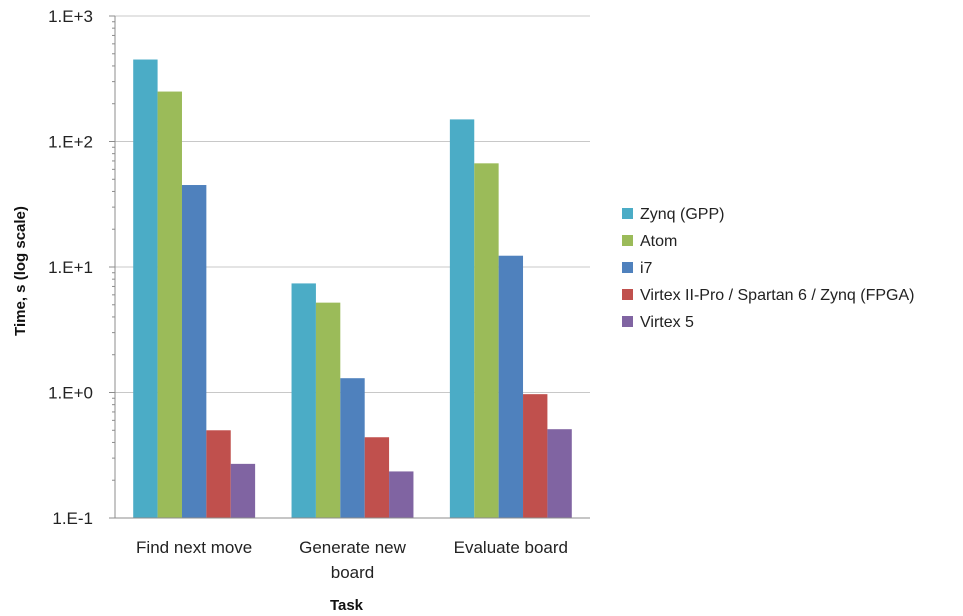  What do you see at coordinates (70, 393) in the screenshot?
I see `y-tick-label: 1.E+0` at bounding box center [70, 393].